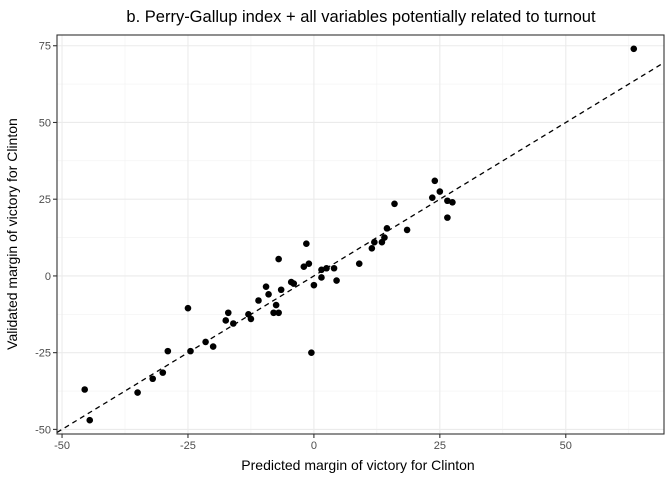 The image size is (672, 480). What do you see at coordinates (43, 430) in the screenshot?
I see `y-tick-label: -50` at bounding box center [43, 430].